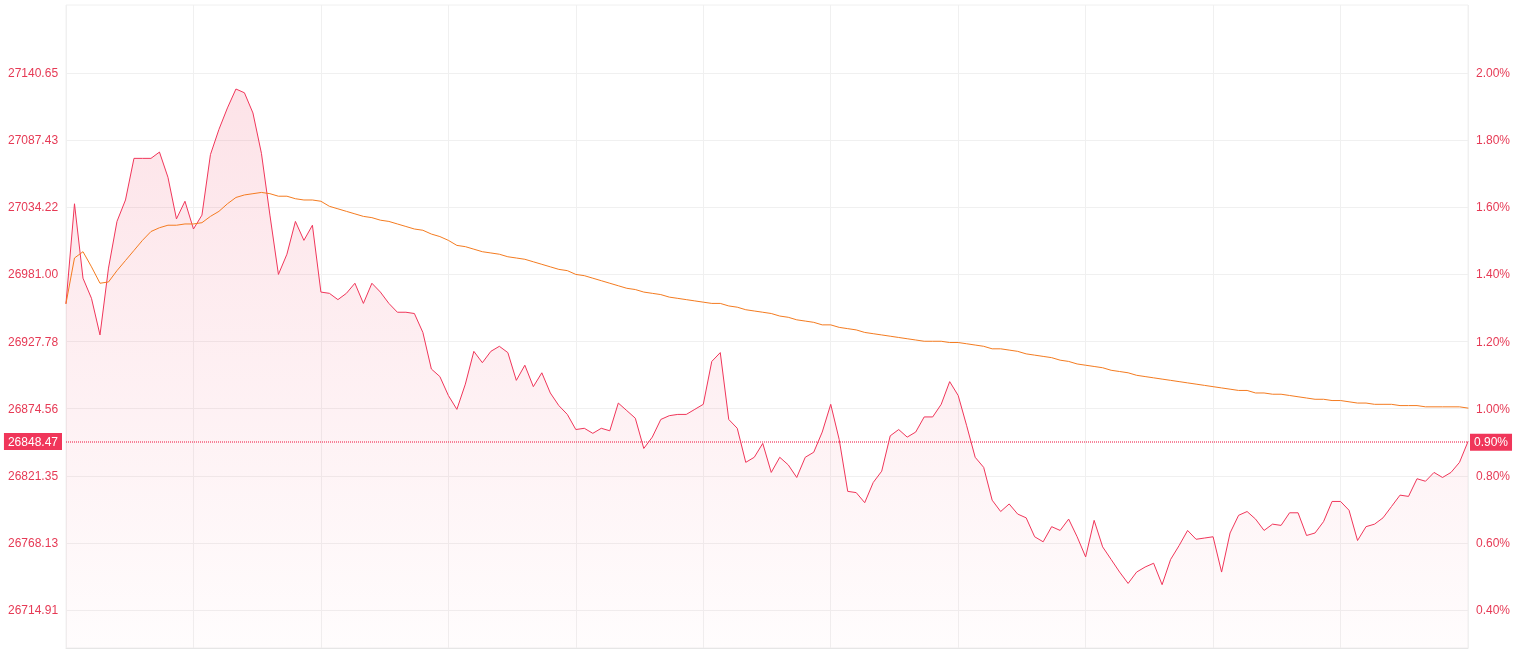  Describe the element at coordinates (33, 207) in the screenshot. I see `y-tick-label: 27034.22` at that location.